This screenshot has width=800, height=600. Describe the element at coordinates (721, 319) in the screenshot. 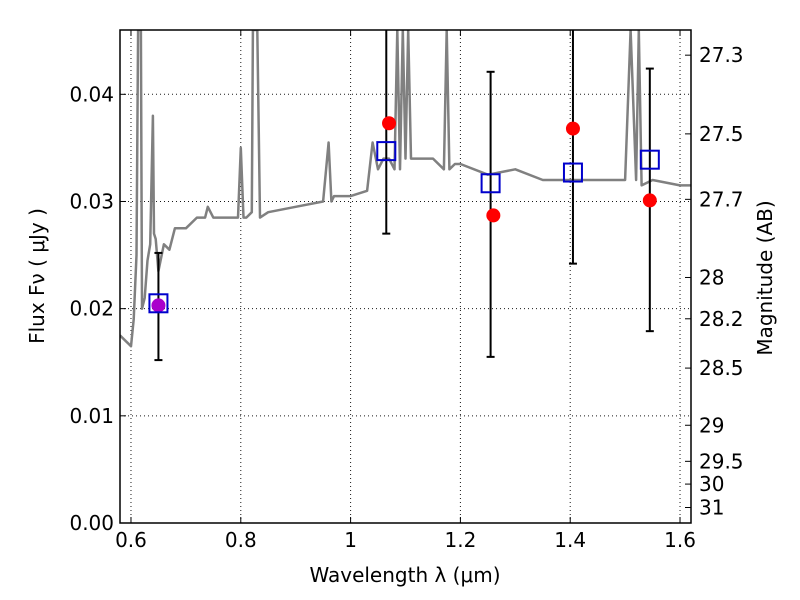

I see `mag-tick-label: 28.2` at that location.